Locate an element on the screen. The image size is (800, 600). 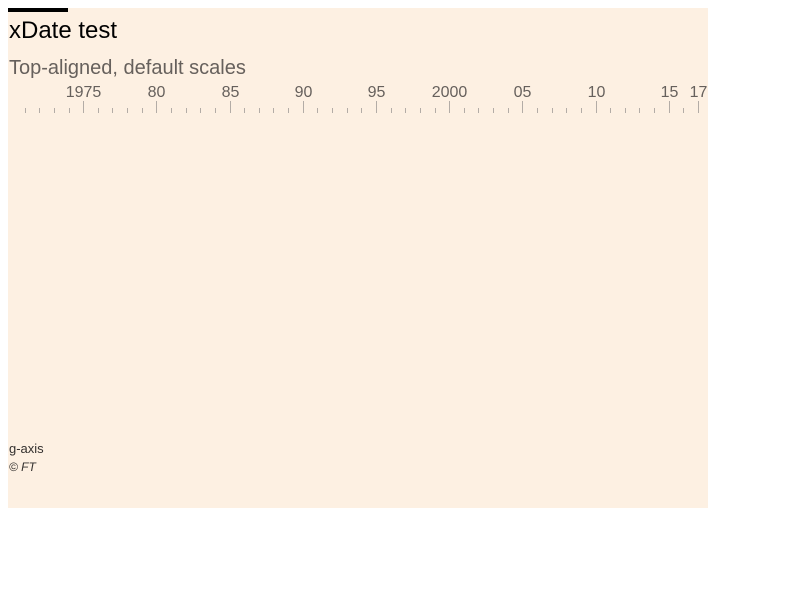
chart-title: xDate test is located at coordinates (63, 30).